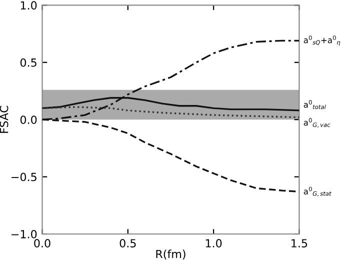 This screenshot has width=352, height=260. Describe the element at coordinates (171, 112) in the screenshot. I see `line-series` at that location.